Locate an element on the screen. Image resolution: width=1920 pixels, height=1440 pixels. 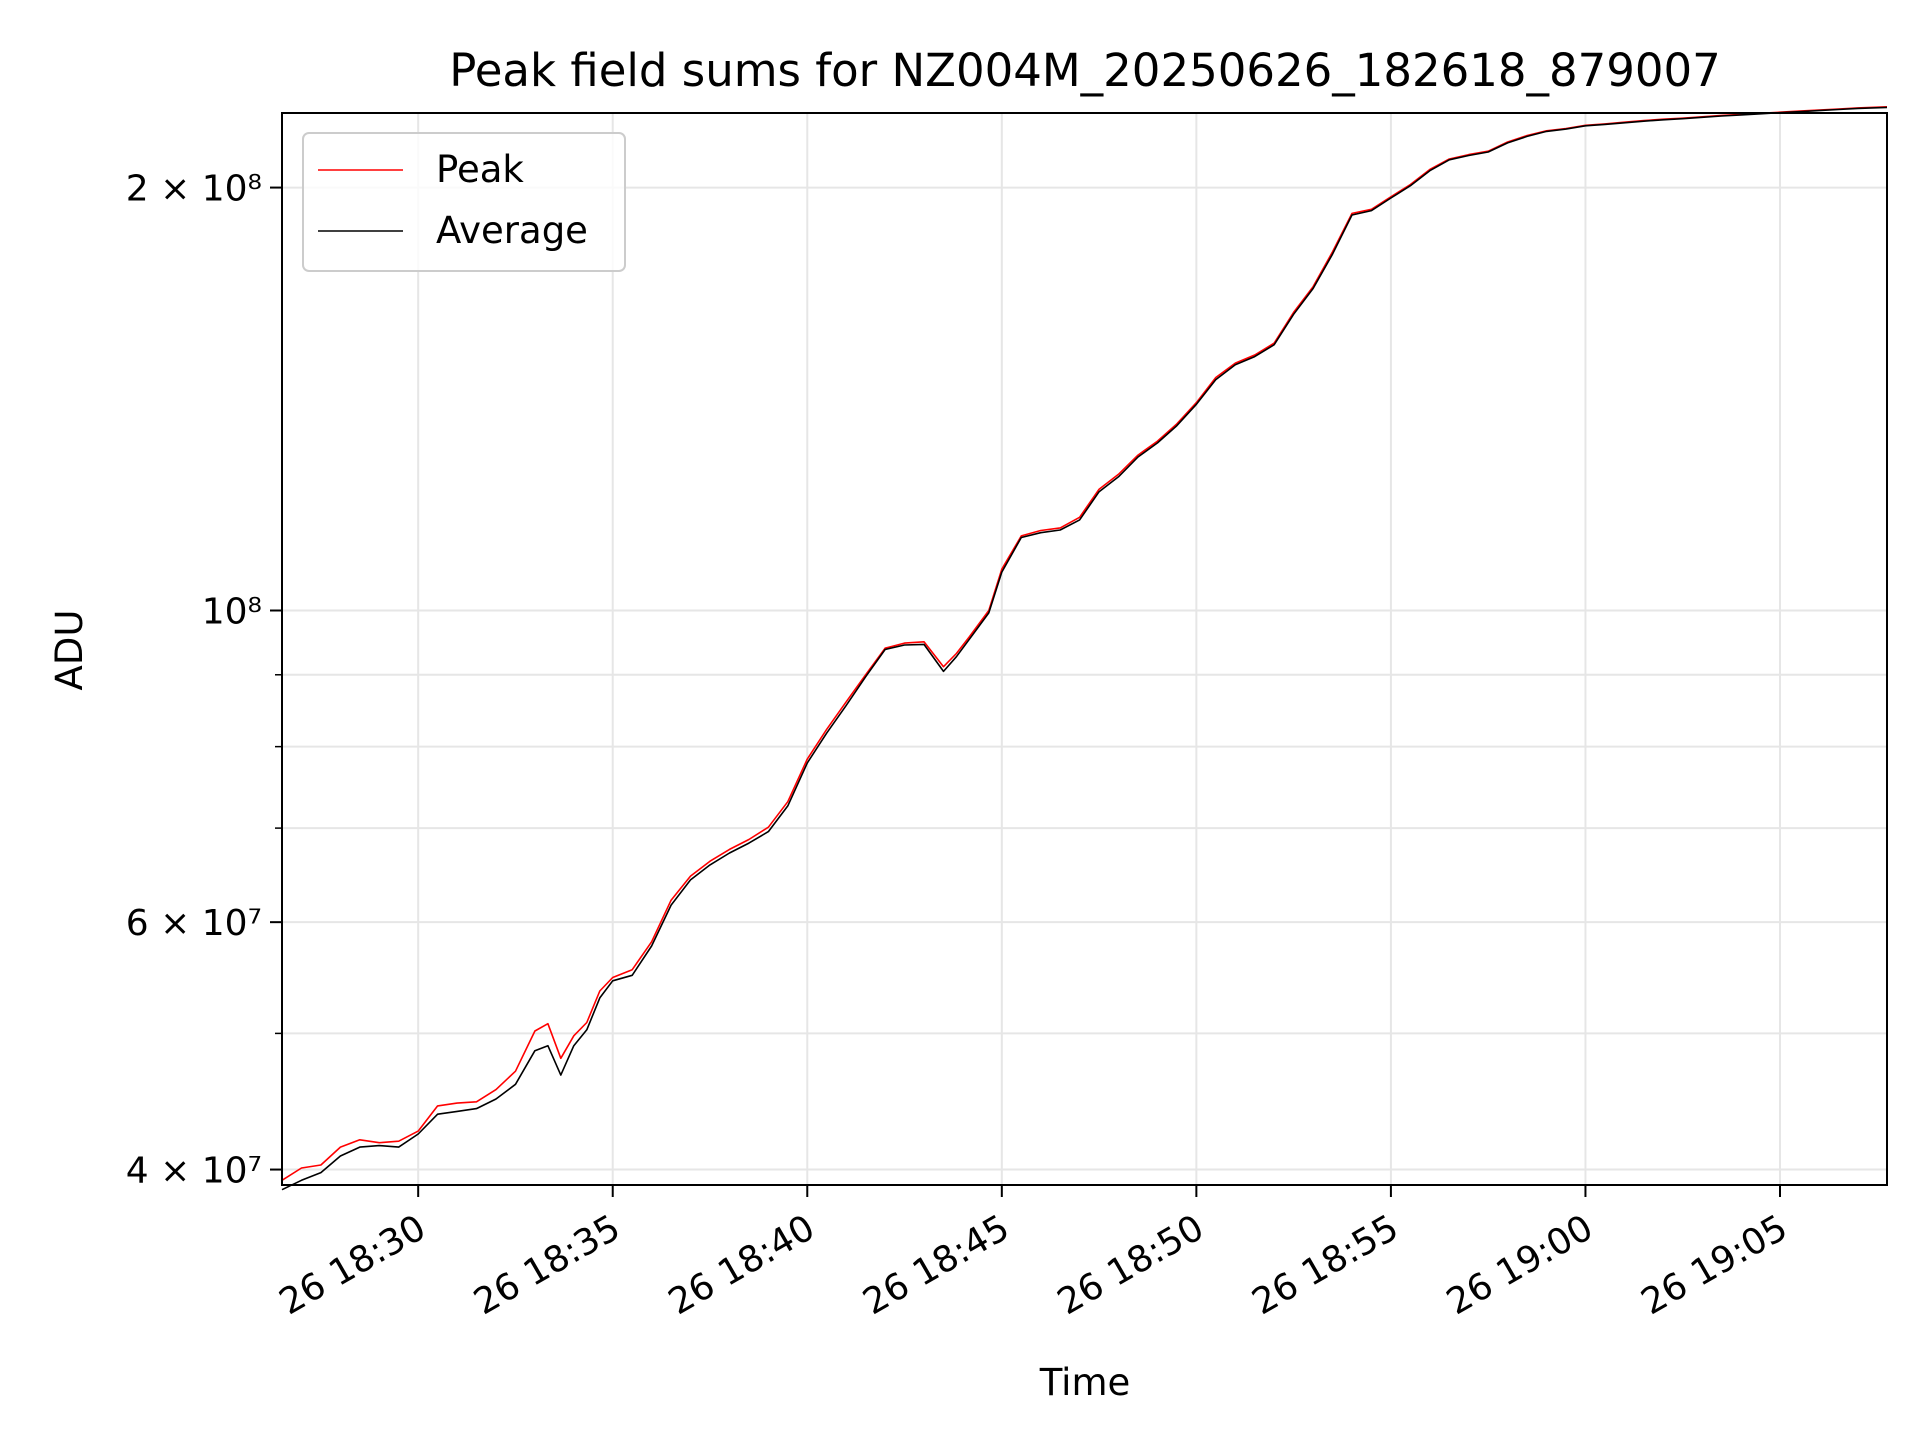
y-tick-label: 4 × 10⁷ is located at coordinates (194, 1171).